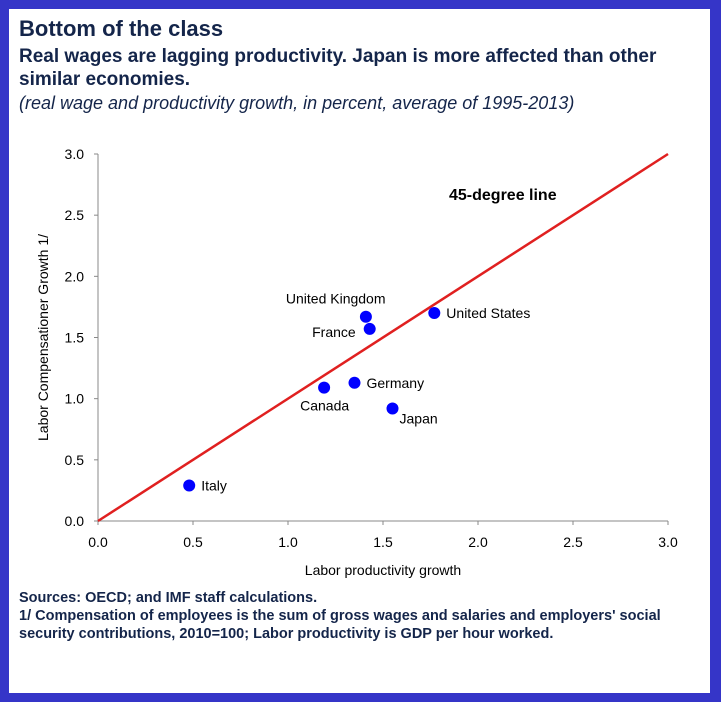 The height and width of the screenshot is (702, 721). I want to click on y-tick-label: 1.0, so click(75, 399).